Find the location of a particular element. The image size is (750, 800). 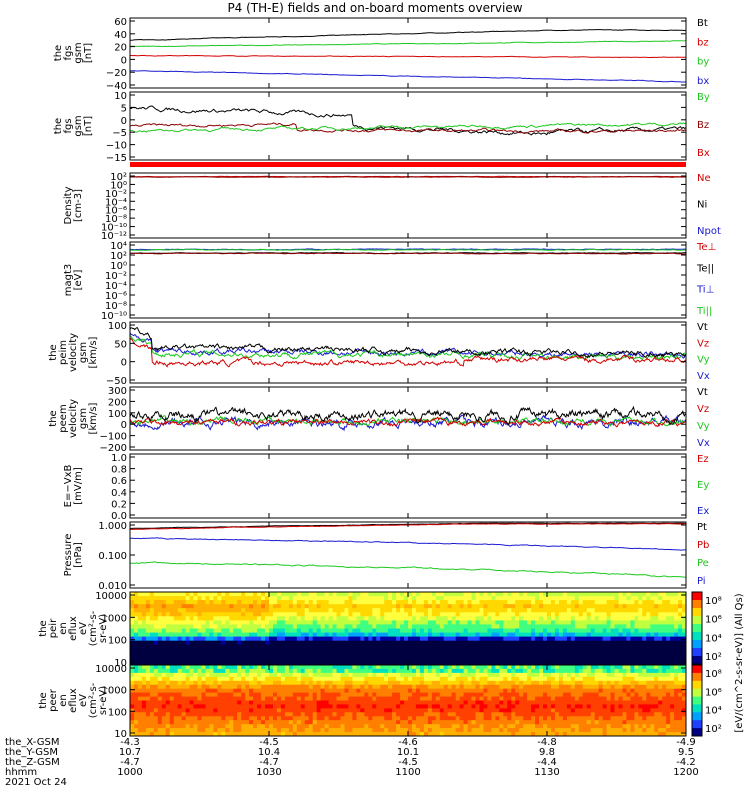

panel-ylabel: sr-eV) is located at coordinates (103, 628).